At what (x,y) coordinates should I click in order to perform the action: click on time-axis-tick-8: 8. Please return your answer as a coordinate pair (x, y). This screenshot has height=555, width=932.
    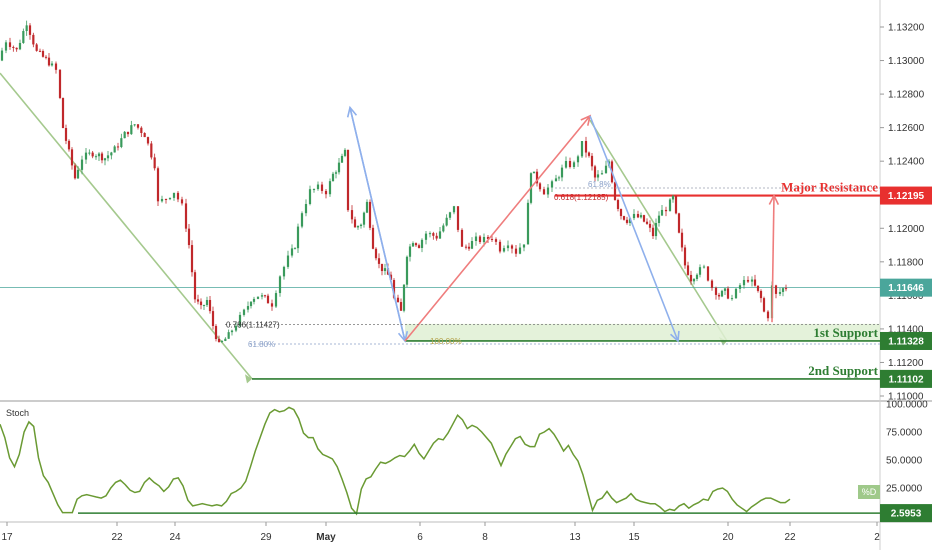
    Looking at the image, I should click on (485, 537).